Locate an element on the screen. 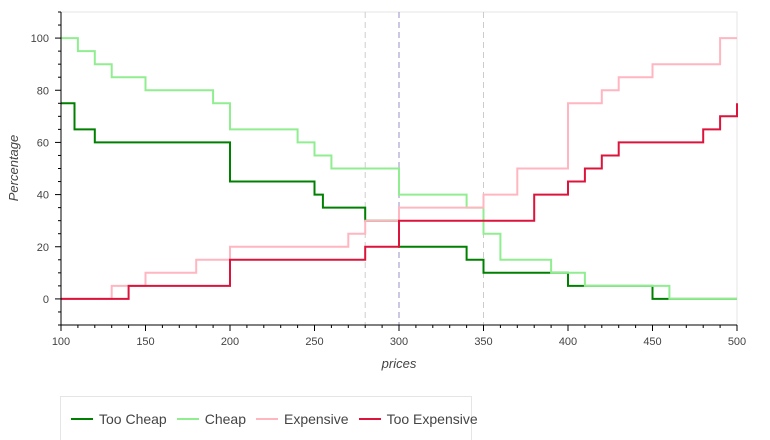 This screenshot has height=440, width=770. y-tick-label: 0 is located at coordinates (46, 300).